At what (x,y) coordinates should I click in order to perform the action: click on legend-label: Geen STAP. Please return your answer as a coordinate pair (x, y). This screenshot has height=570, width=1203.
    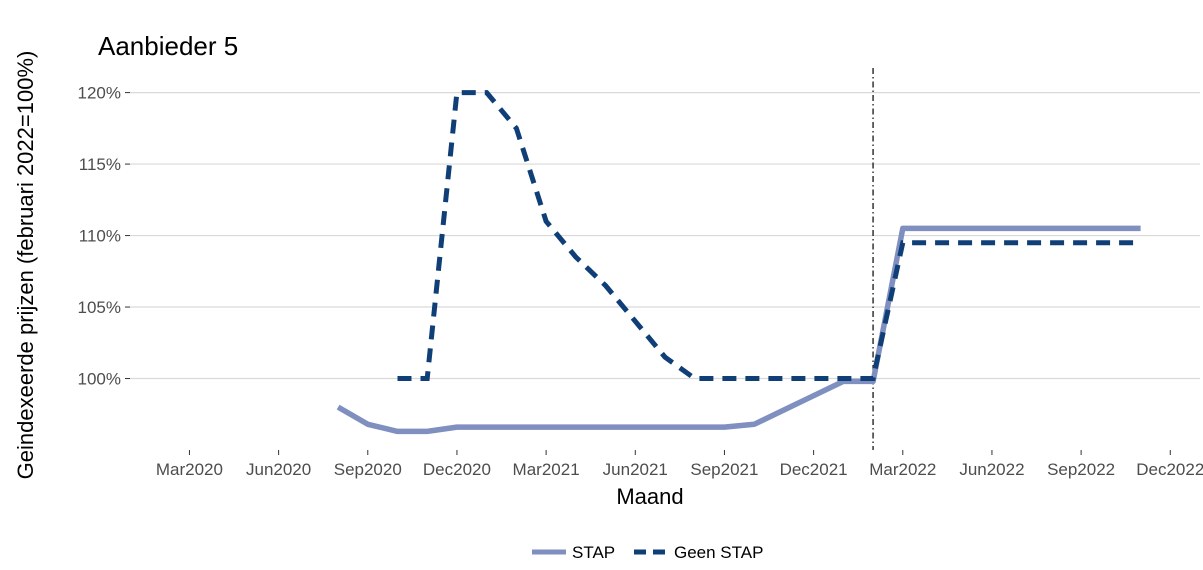
    Looking at the image, I should click on (718, 552).